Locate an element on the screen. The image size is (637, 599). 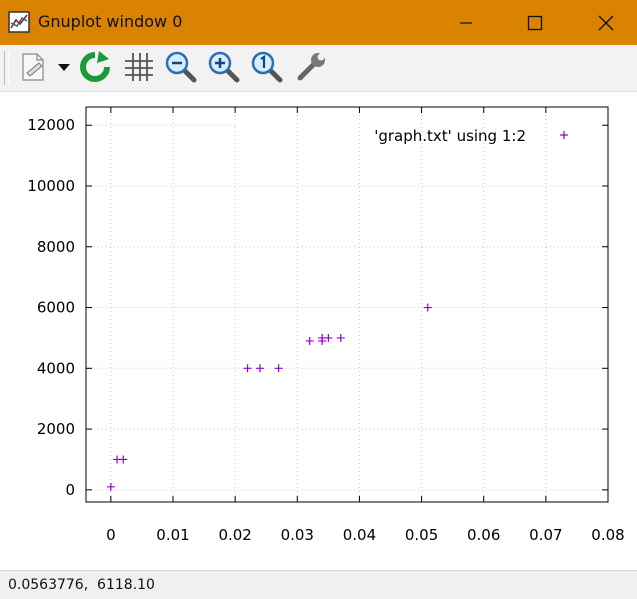
unzoom-button is located at coordinates (267, 67).